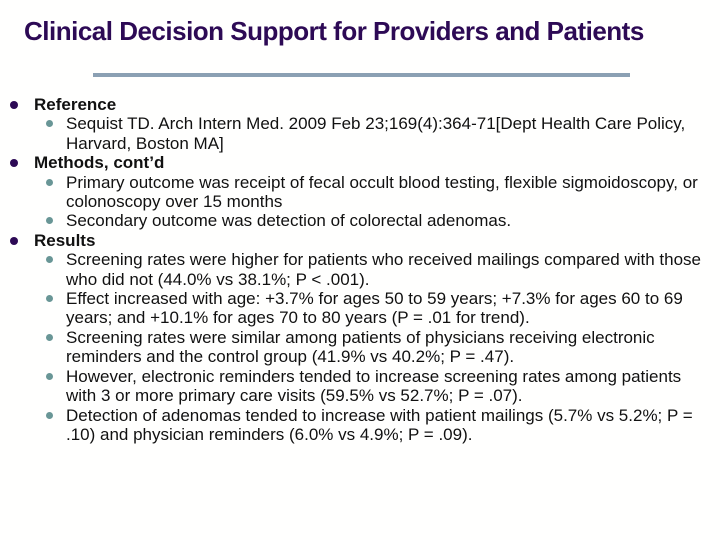  What do you see at coordinates (99, 163) in the screenshot?
I see `bullet-text: Methods, cont’d` at bounding box center [99, 163].